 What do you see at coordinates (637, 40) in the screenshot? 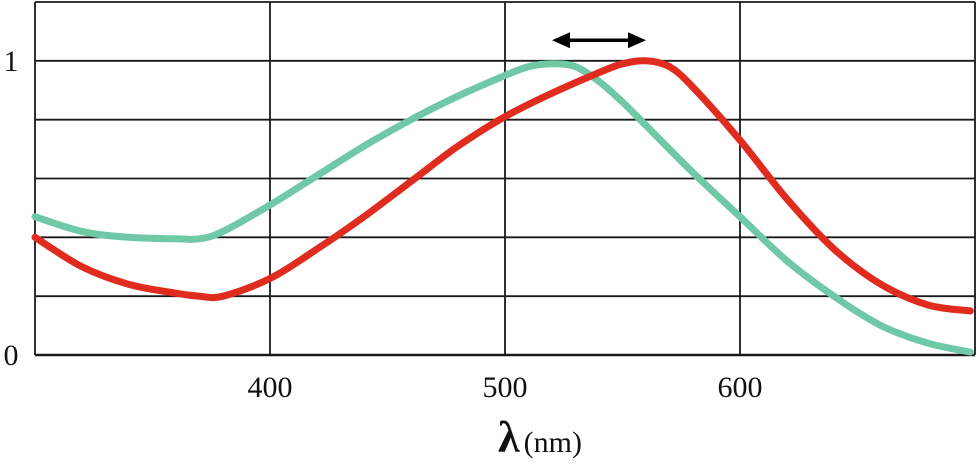
I see `shift-arrow-right-head` at bounding box center [637, 40].